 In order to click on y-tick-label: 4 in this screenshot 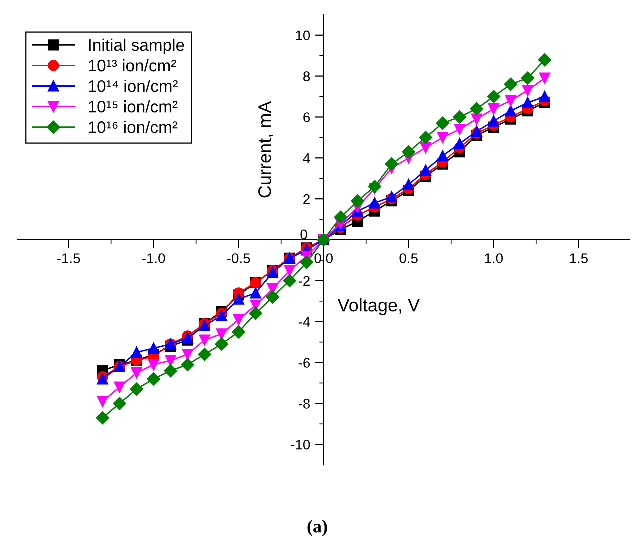, I will do `click(306, 159)`.